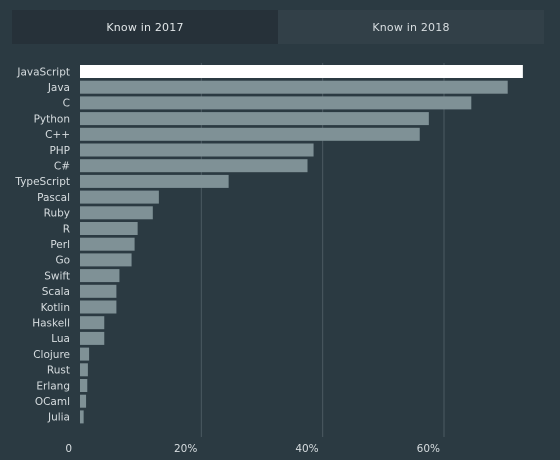 Image resolution: width=560 pixels, height=460 pixels. I want to click on bar-lua, so click(92, 338).